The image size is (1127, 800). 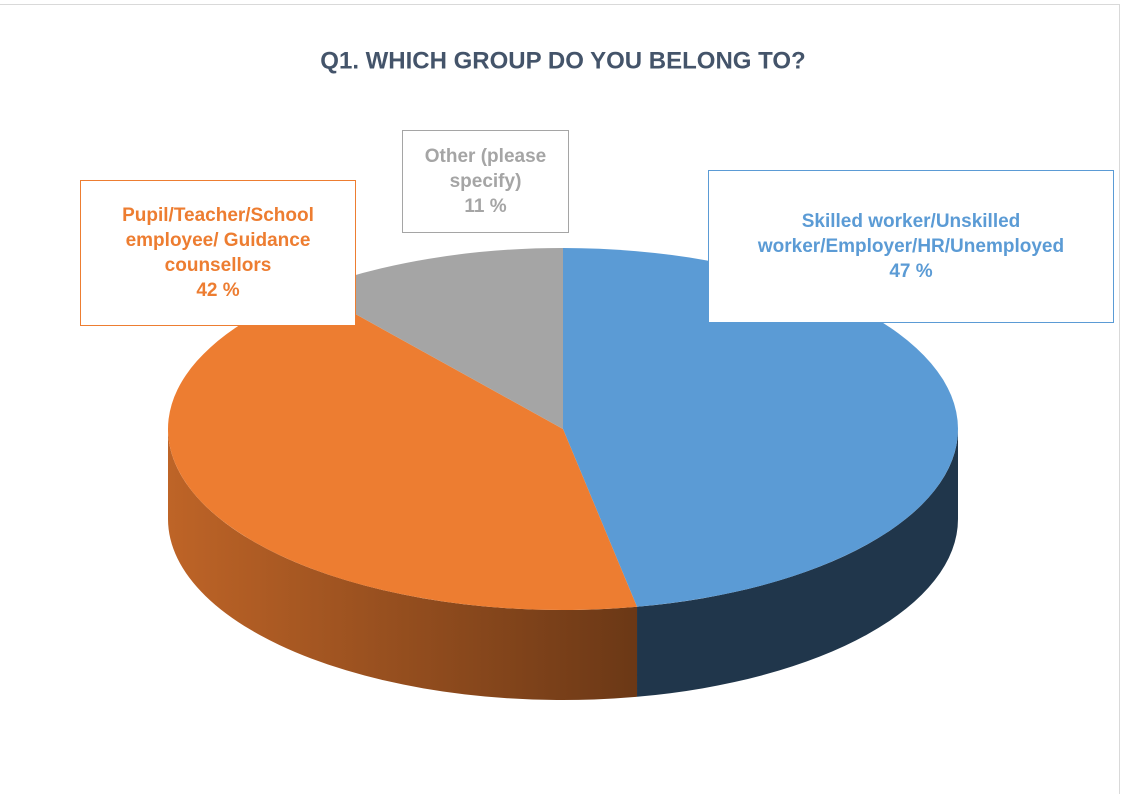 I want to click on label-category: Other (please specify), so click(x=485, y=169).